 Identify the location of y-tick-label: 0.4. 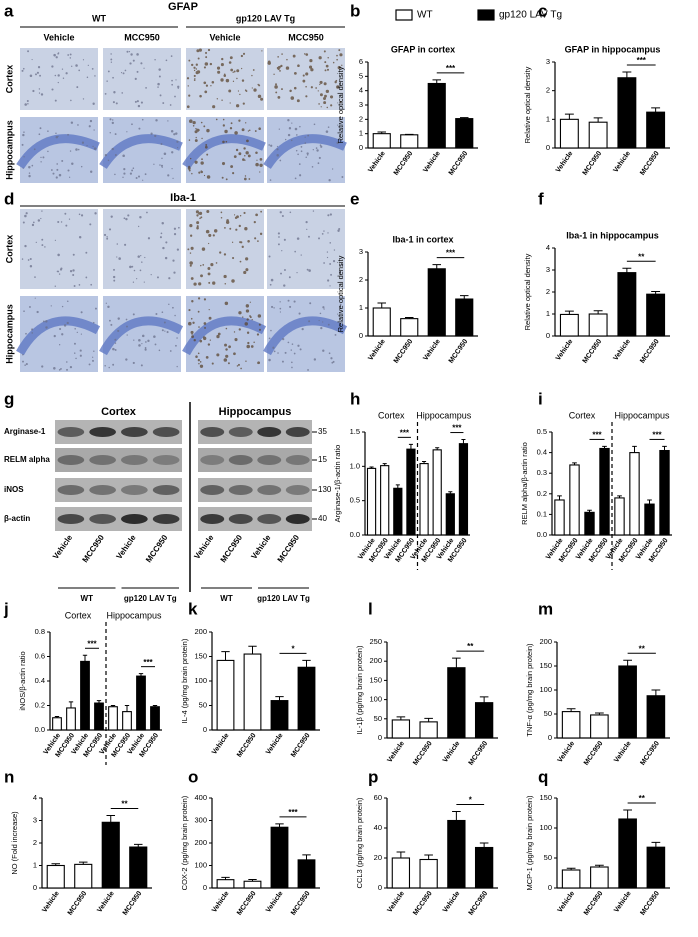
(542, 452).